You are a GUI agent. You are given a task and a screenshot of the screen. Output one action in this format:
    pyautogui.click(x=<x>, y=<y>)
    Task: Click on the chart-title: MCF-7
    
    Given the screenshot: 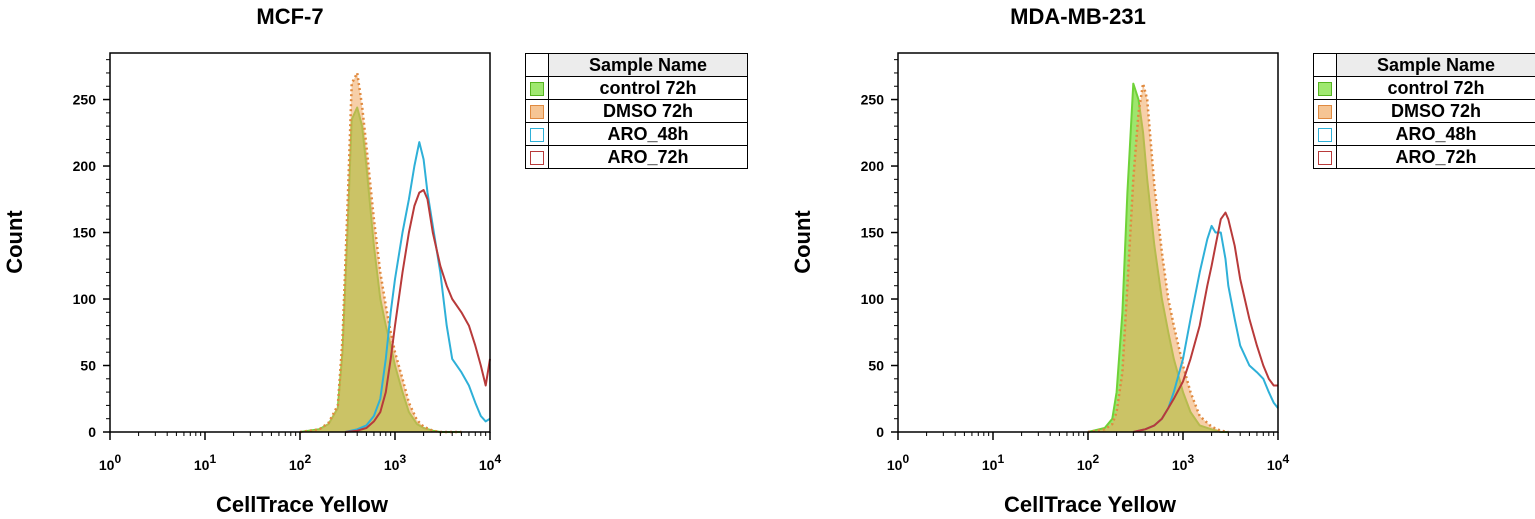 What is the action you would take?
    pyautogui.click(x=289, y=16)
    